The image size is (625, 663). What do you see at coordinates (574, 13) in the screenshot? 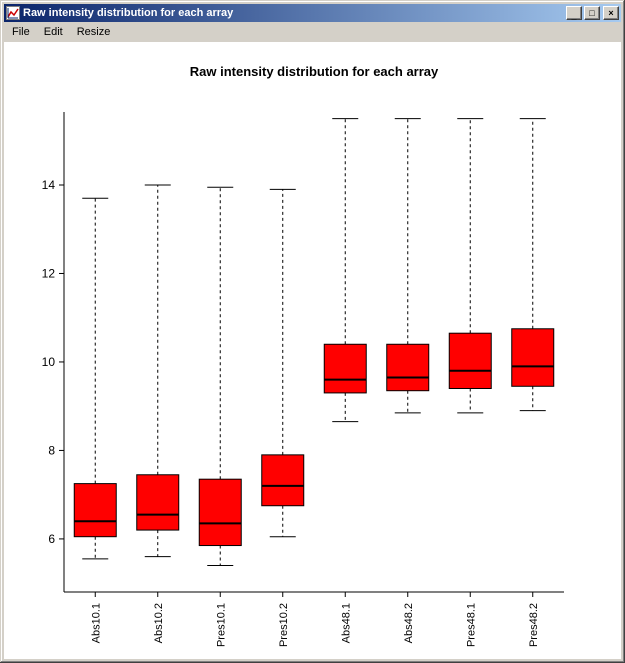
I see `minimize-button: _` at bounding box center [574, 13].